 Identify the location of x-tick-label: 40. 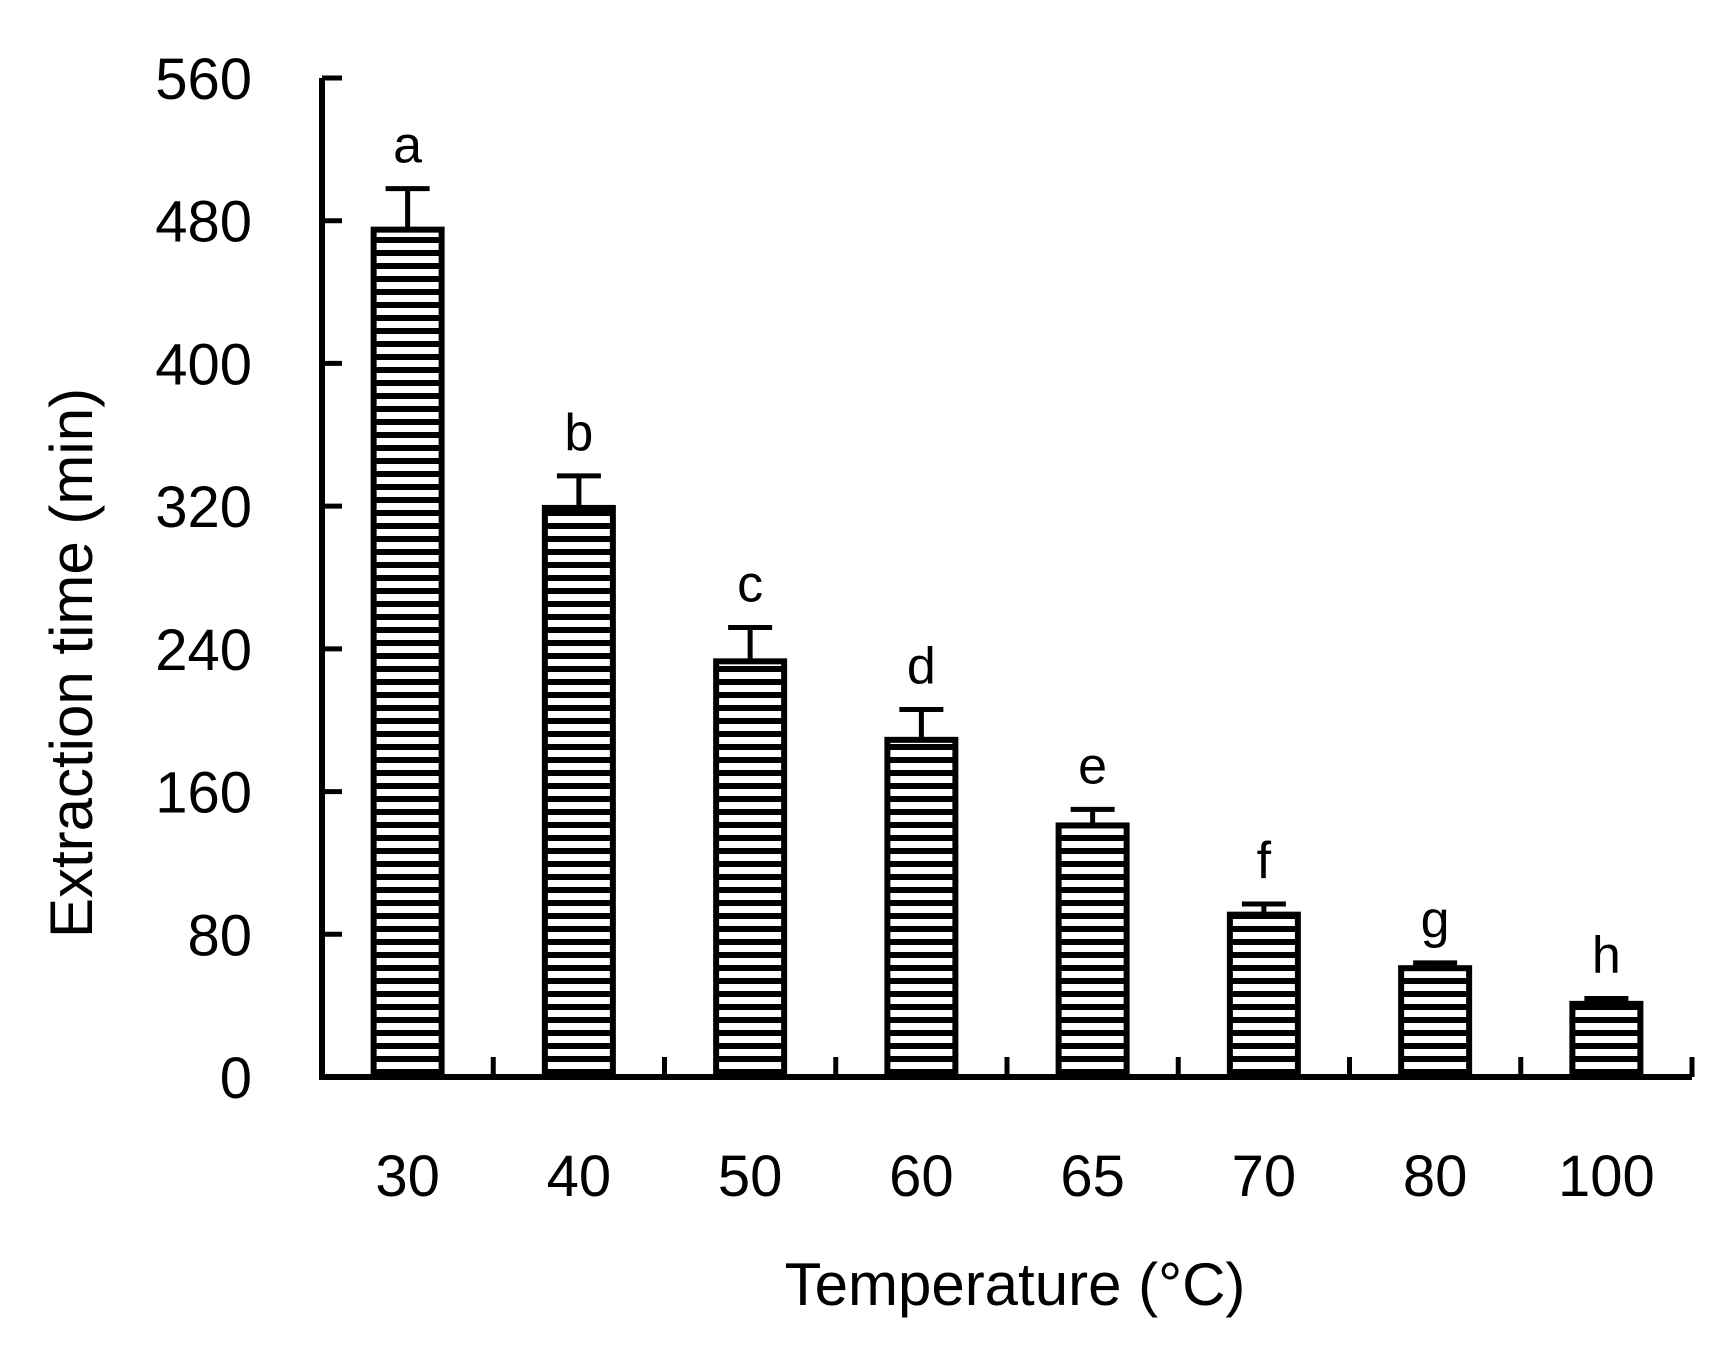
(579, 1176).